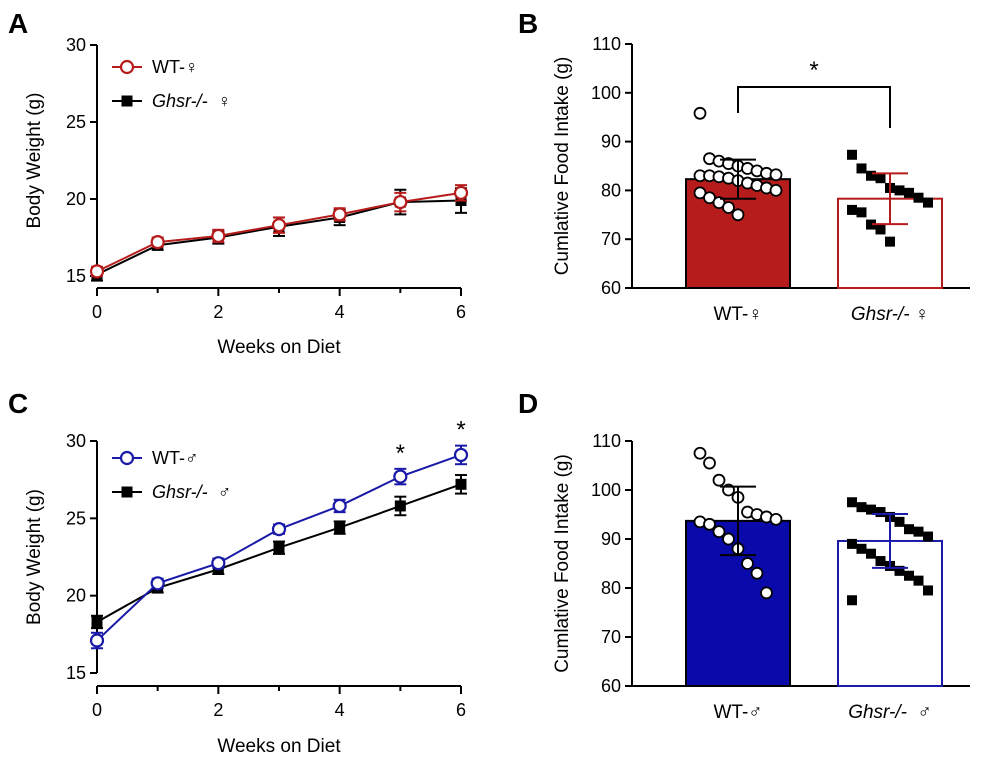 This screenshot has height=766, width=1008. I want to click on panel-letter-d: D, so click(528, 403).